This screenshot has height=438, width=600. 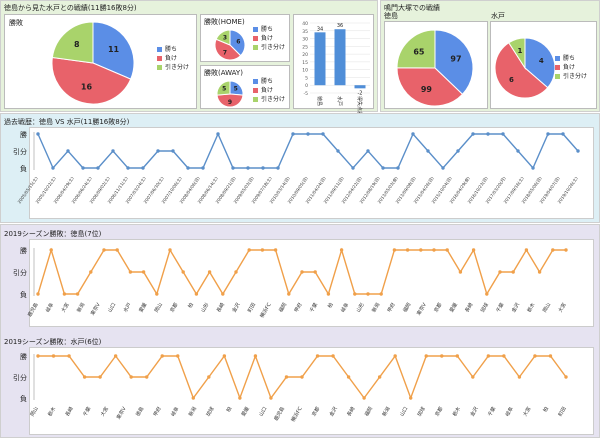 What do you see at coordinates (305, 71) in the screenshot?
I see `bar-tick-label: 10` at bounding box center [305, 71].